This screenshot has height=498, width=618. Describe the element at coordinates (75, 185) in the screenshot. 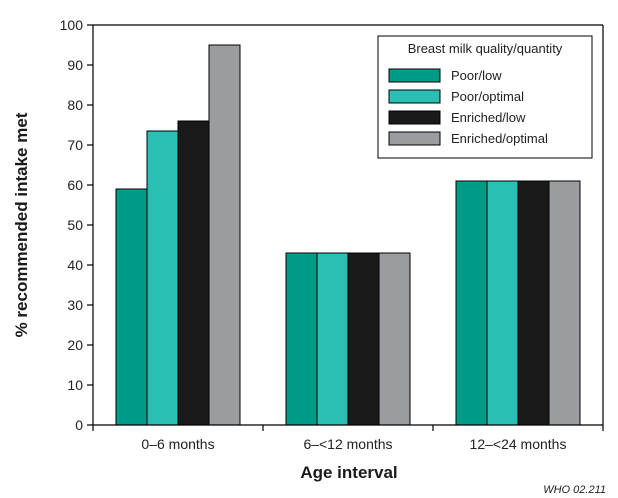

I see `y-tick-label: 60` at that location.